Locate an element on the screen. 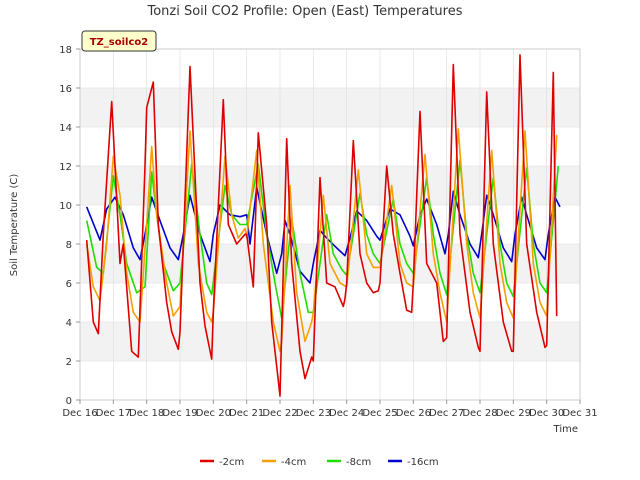  x-tick-label: Dec 20 is located at coordinates (213, 413).